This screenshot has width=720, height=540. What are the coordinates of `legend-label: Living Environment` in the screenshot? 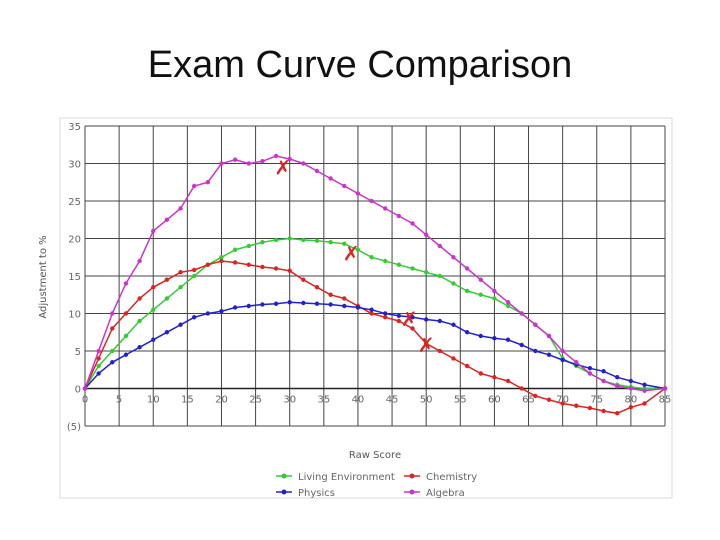 It's located at (346, 477).